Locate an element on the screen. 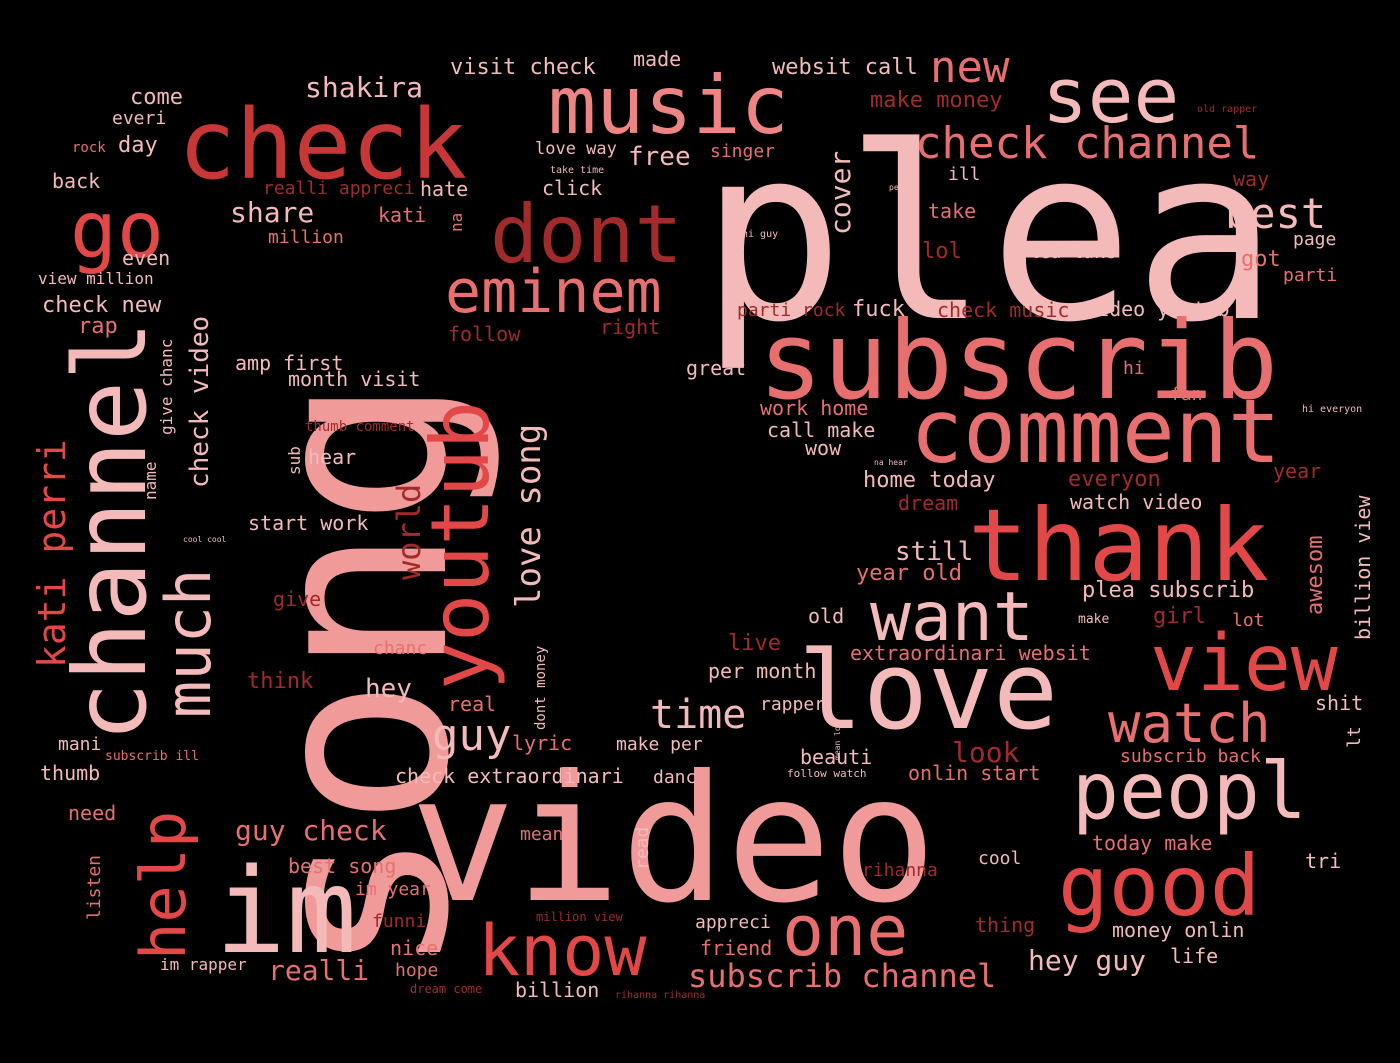 Image resolution: width=1400 pixels, height=1063 pixels. cloud-word: mean lot is located at coordinates (837, 740).